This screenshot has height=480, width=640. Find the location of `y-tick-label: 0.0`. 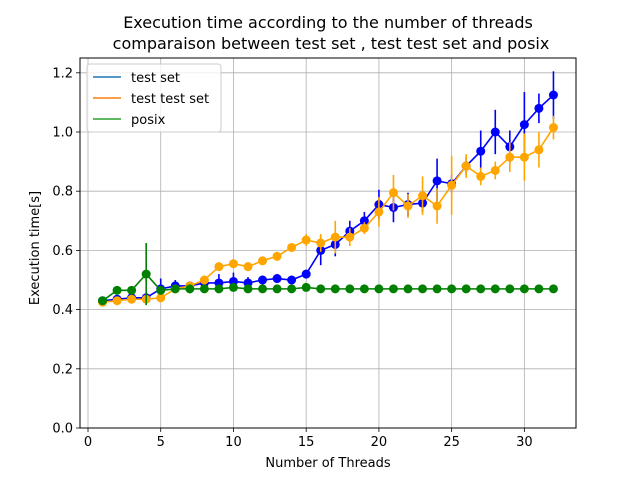

y-tick-label: 0.0 is located at coordinates (62, 429).